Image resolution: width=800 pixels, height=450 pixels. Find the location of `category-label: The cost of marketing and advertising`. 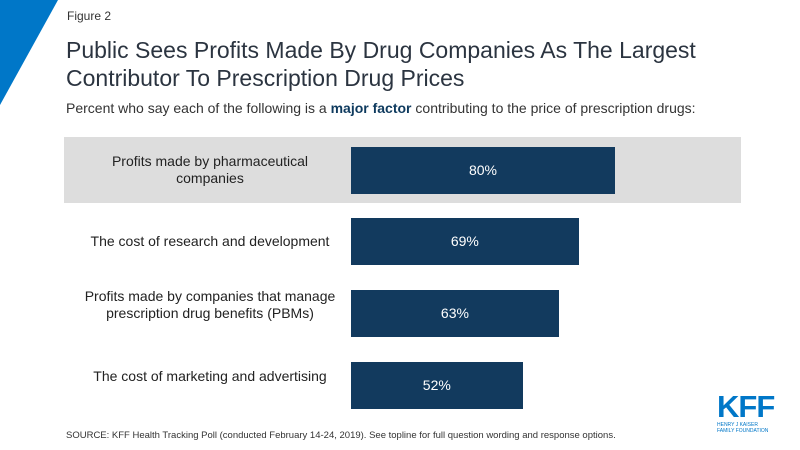

category-label: The cost of marketing and advertising is located at coordinates (210, 376).